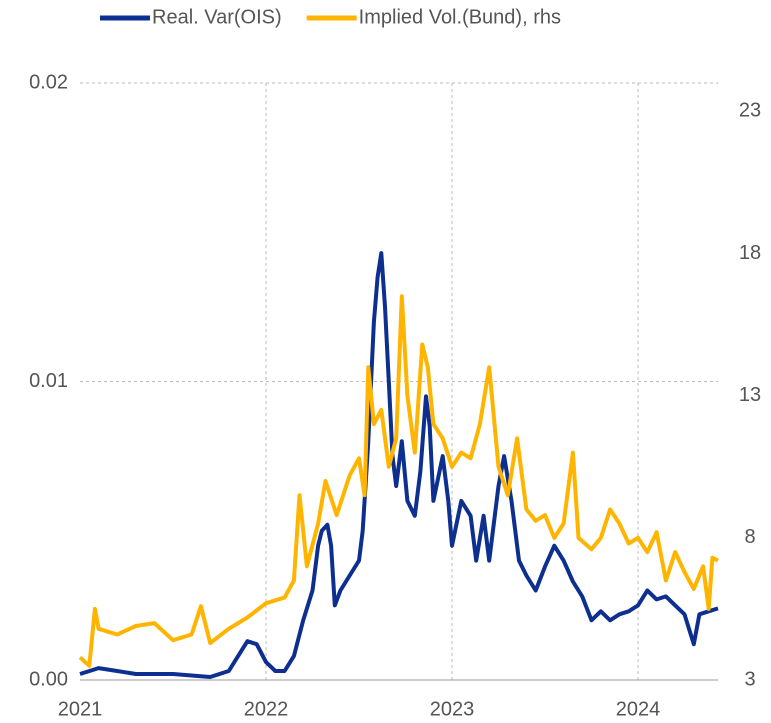  What do you see at coordinates (750, 253) in the screenshot?
I see `y2-tick-label: 18` at bounding box center [750, 253].